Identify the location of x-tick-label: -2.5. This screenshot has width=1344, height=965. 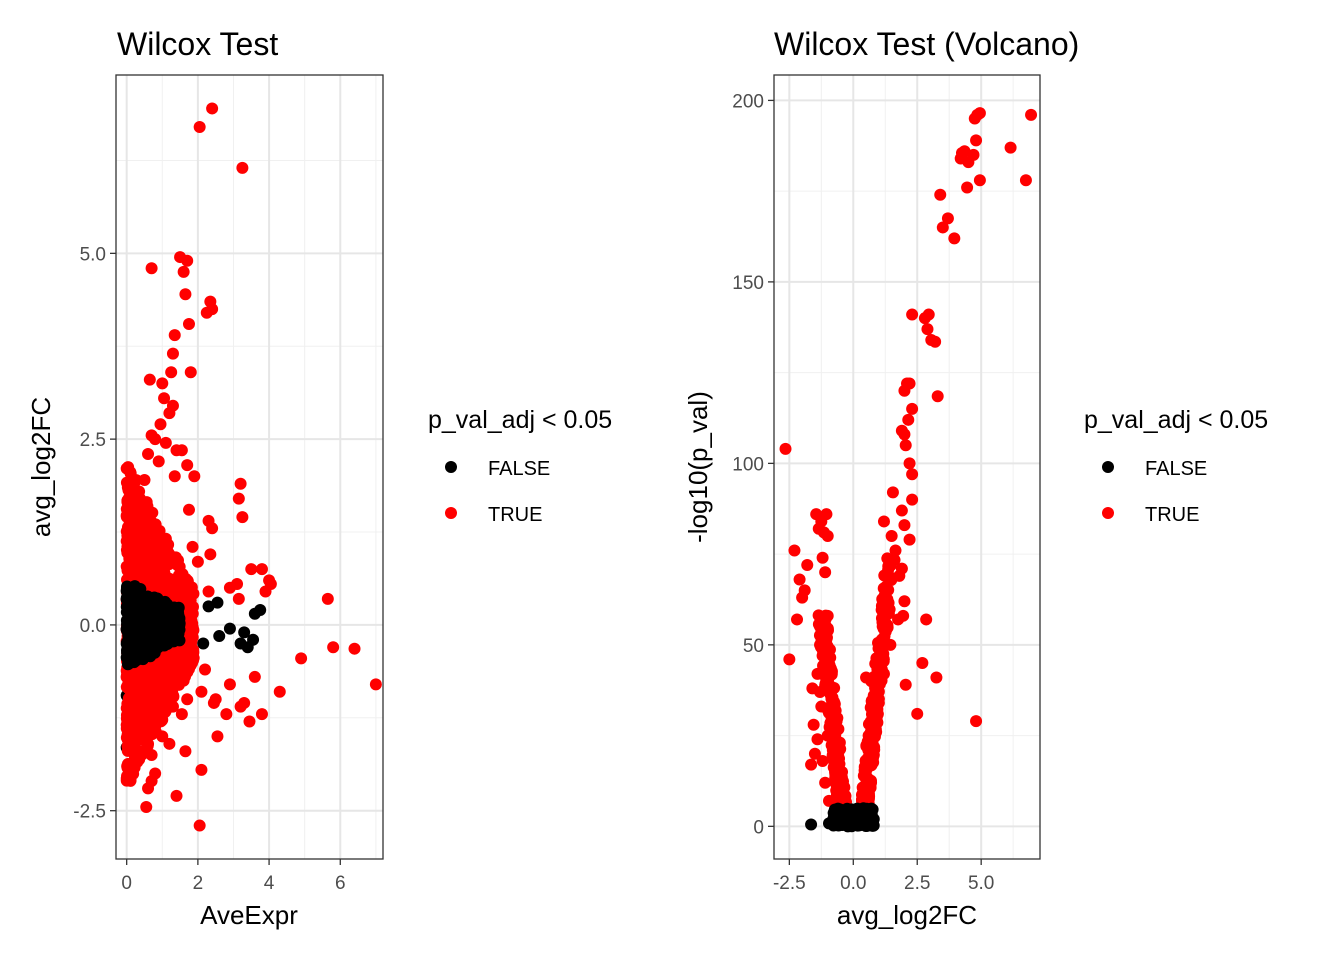
(789, 883).